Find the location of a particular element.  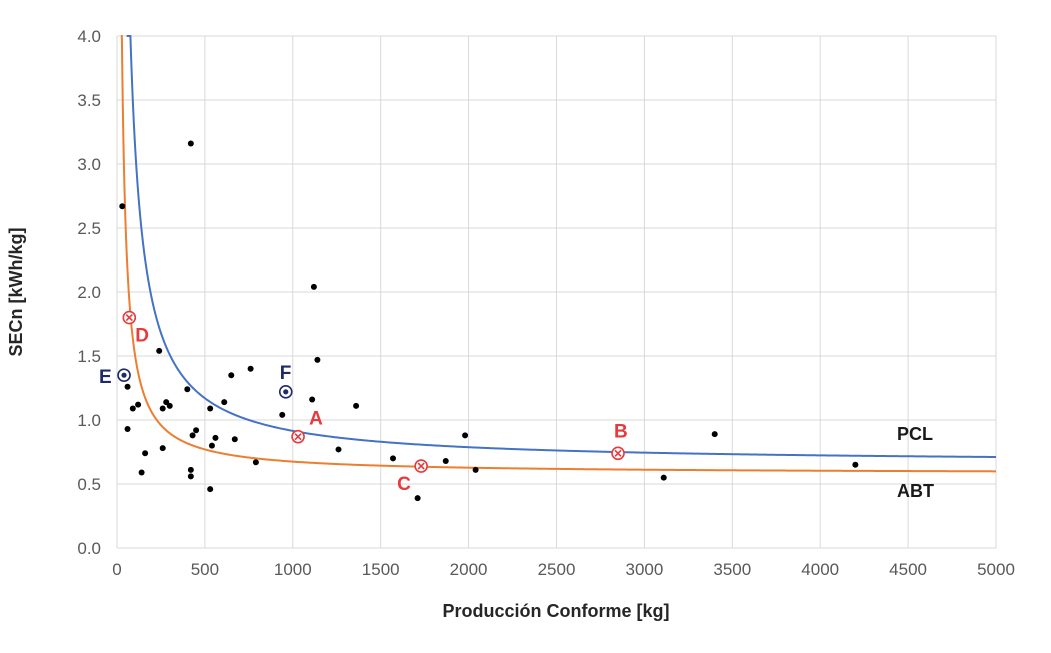

y-tick-label: 3.0 is located at coordinates (89, 164).